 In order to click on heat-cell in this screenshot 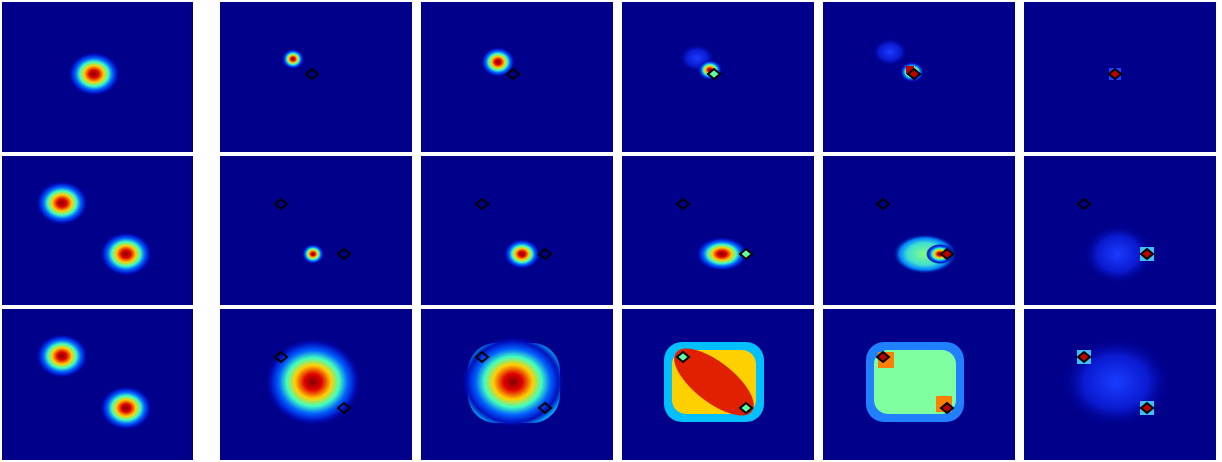, I will do `click(910, 70)`.